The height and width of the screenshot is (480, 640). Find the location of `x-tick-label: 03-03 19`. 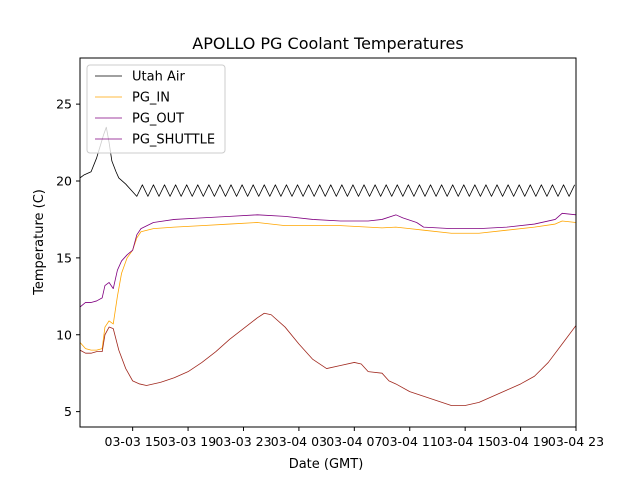

x-tick-label: 03-03 19 is located at coordinates (188, 441).